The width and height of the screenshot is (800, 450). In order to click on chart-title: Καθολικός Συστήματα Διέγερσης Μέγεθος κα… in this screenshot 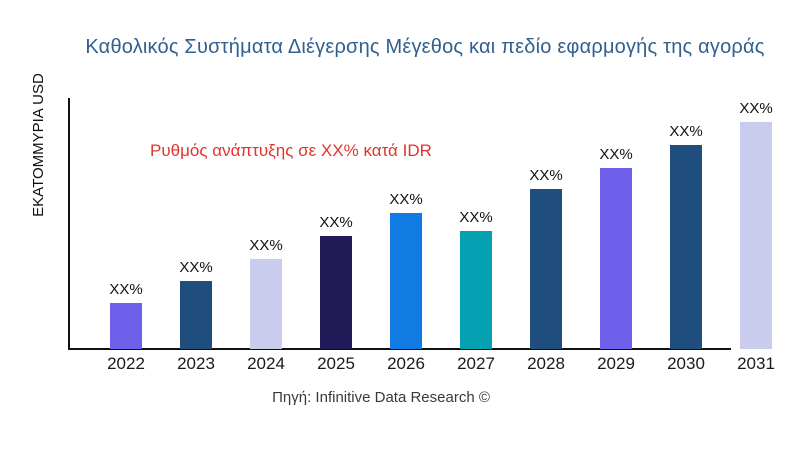, I will do `click(425, 47)`.